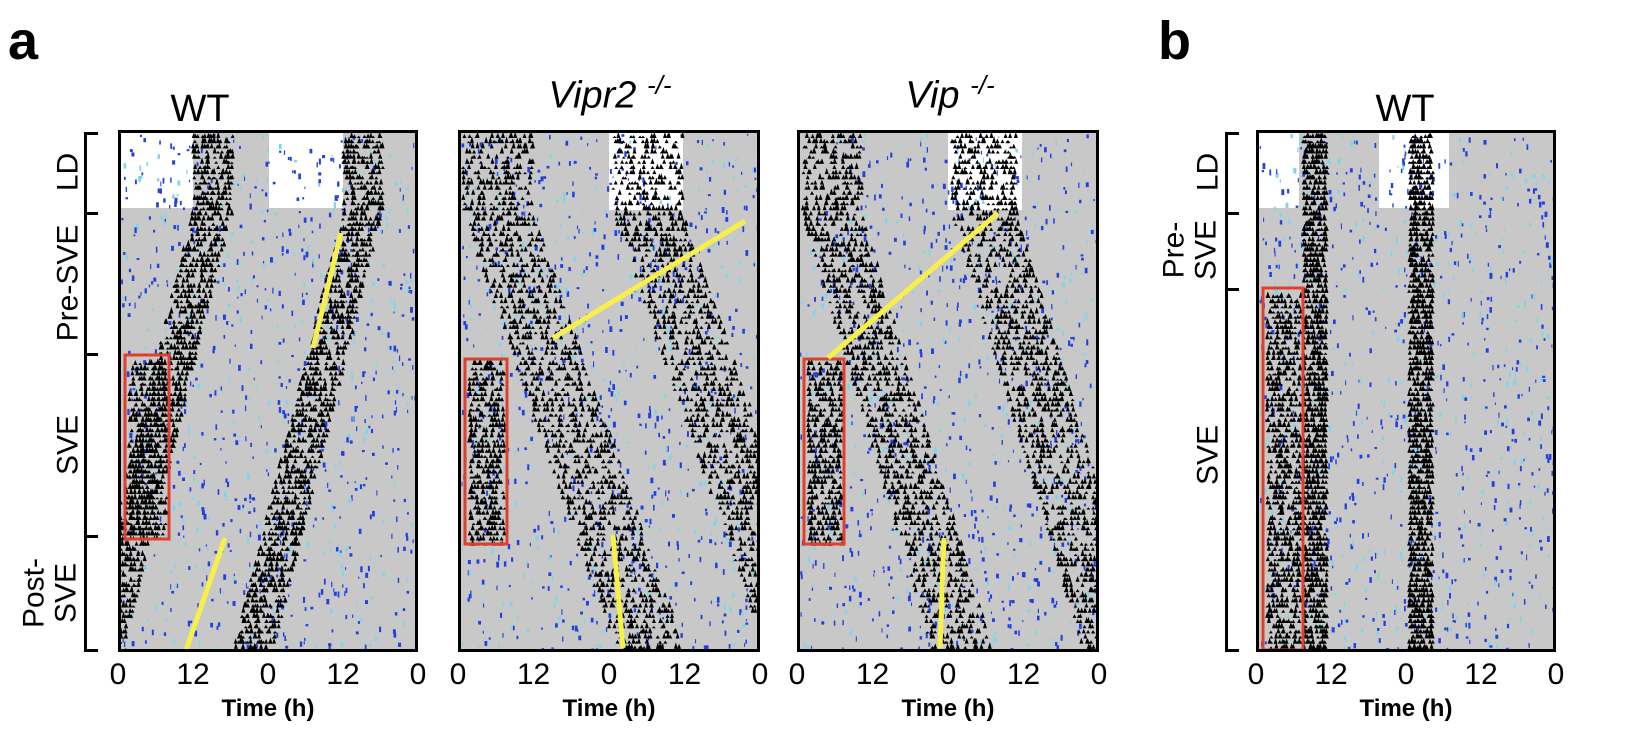  What do you see at coordinates (1190, 250) in the screenshot?
I see `phase-label-pre-sve-b: Pre- SVE` at bounding box center [1190, 250].